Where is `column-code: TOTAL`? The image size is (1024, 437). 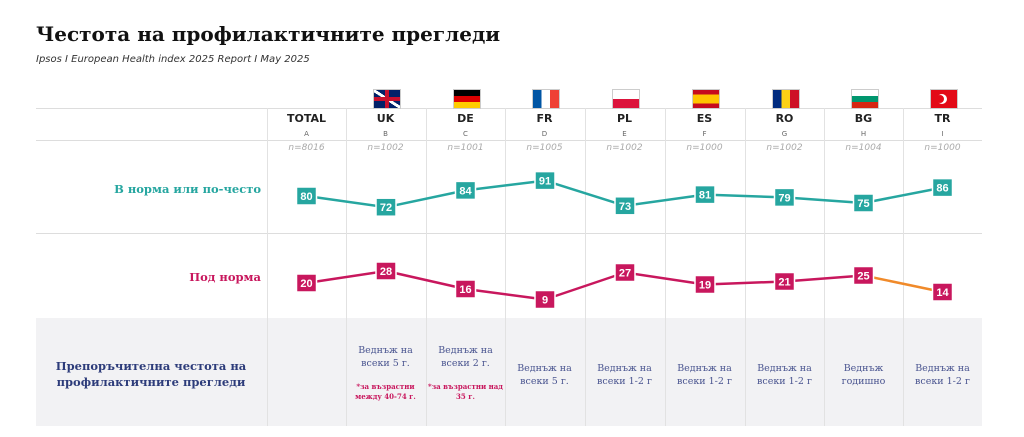 column-code: TOTAL is located at coordinates (306, 118).